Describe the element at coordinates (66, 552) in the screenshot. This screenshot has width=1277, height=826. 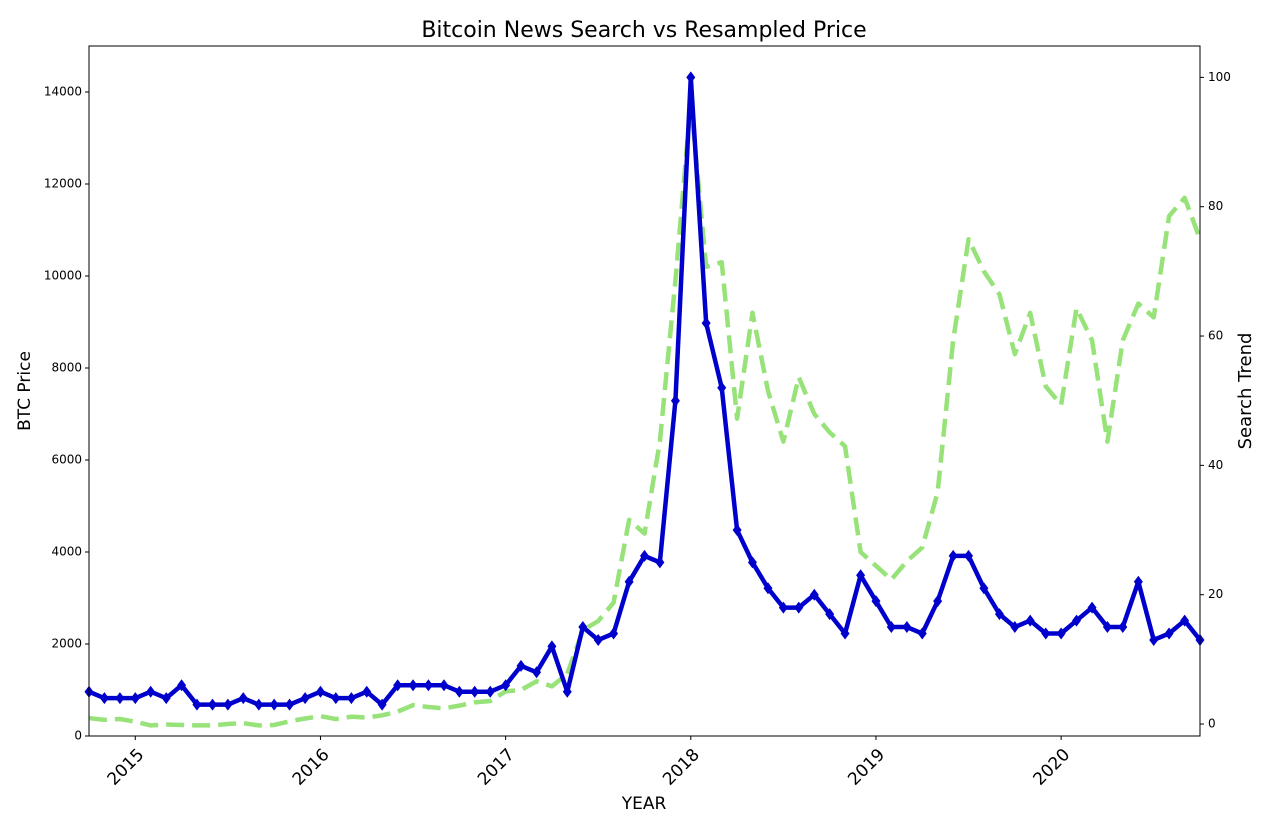
I see `y-tick-label: 4000` at that location.